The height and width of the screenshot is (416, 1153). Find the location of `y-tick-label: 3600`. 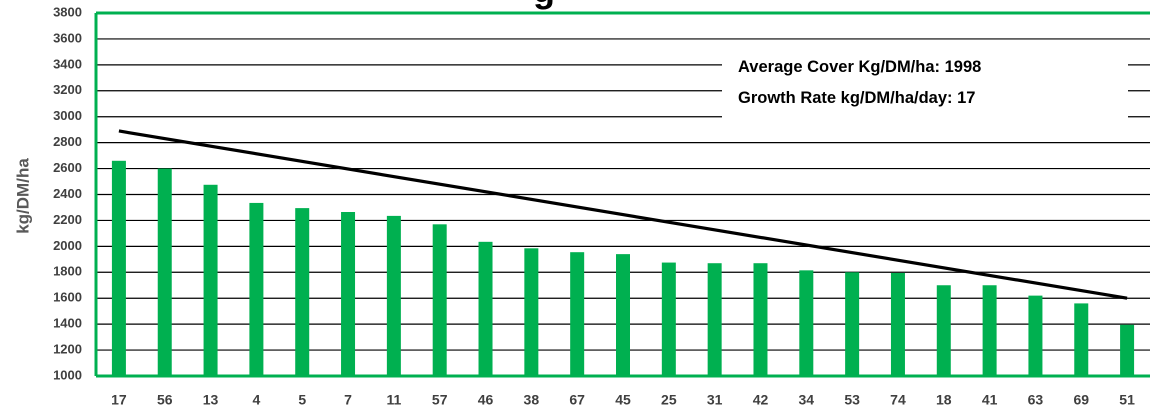

y-tick-label: 3600 is located at coordinates (67, 37).